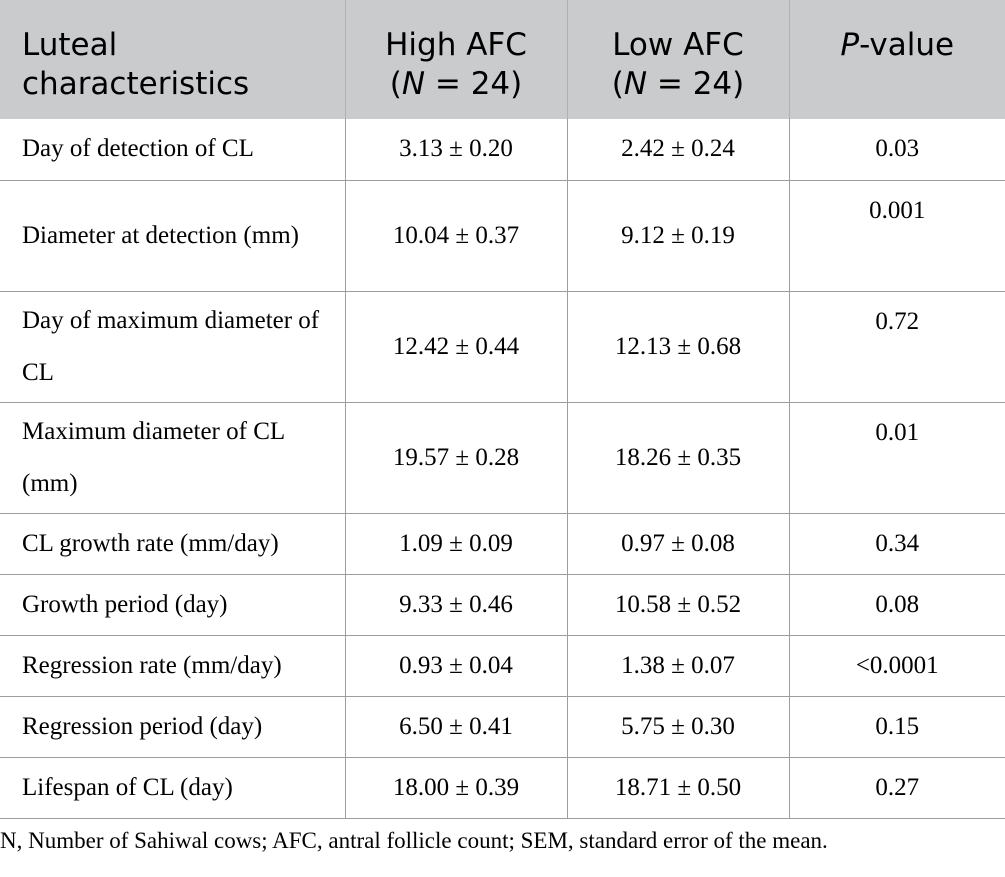  Describe the element at coordinates (677, 236) in the screenshot. I see `low-afc-value: 9.12 ± 0.19` at that location.